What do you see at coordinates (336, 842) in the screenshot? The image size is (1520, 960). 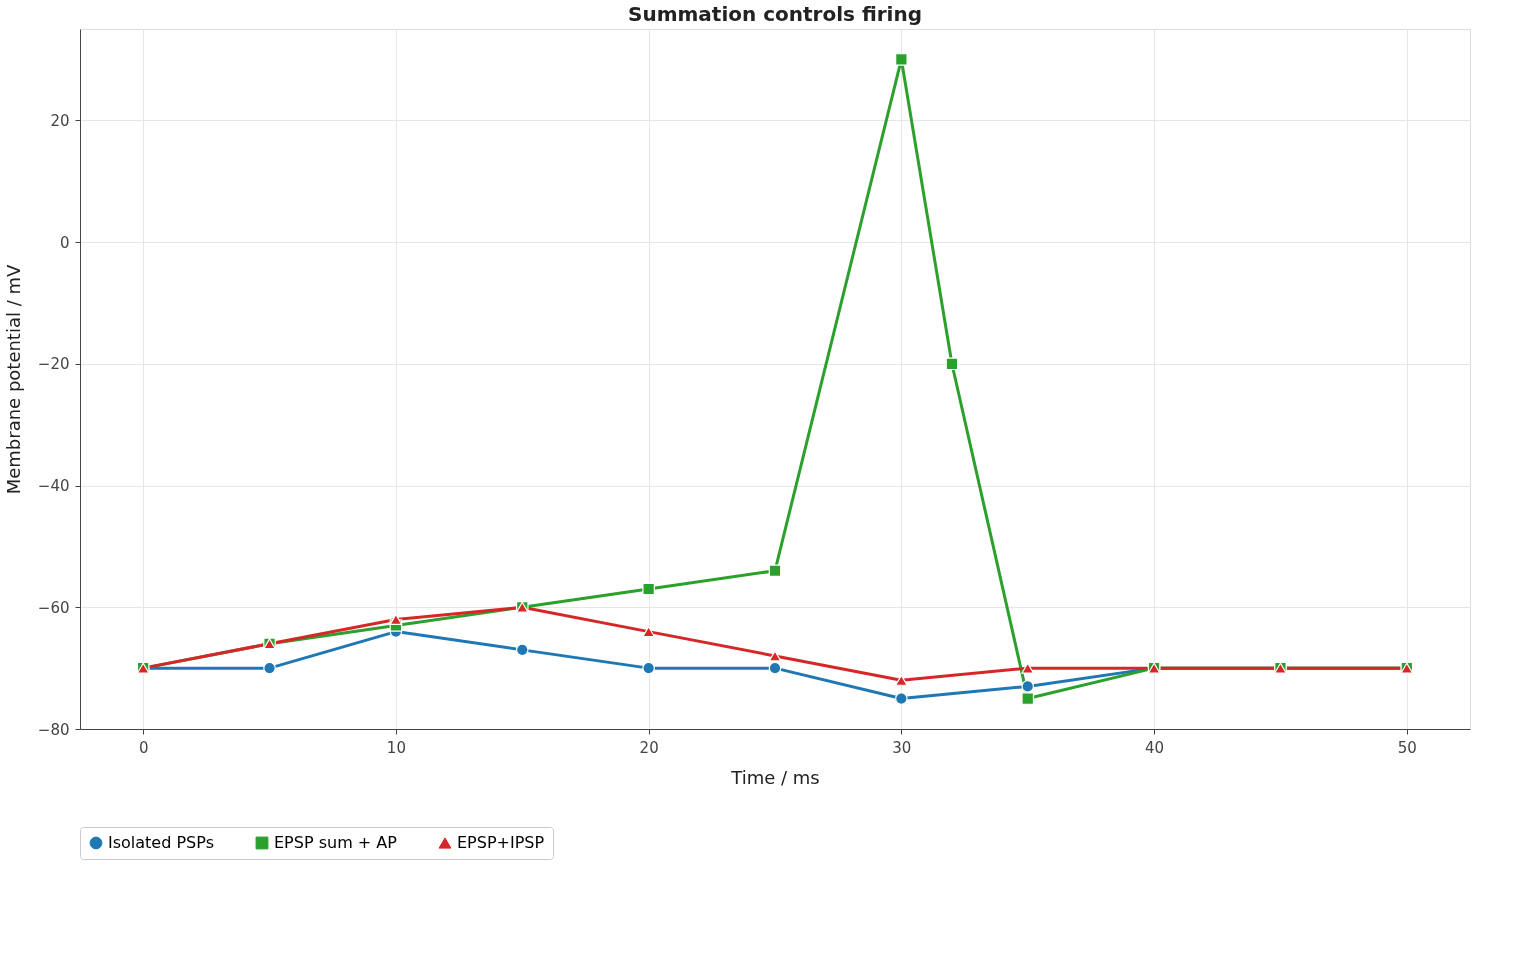 I see `legend-label: EPSP sum + AP` at bounding box center [336, 842].